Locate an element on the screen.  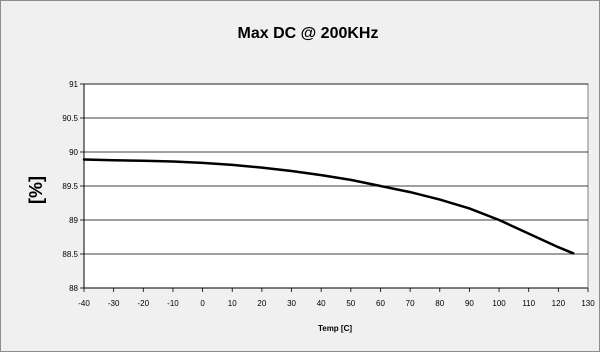
x-tick-label: 80 is located at coordinates (439, 303).